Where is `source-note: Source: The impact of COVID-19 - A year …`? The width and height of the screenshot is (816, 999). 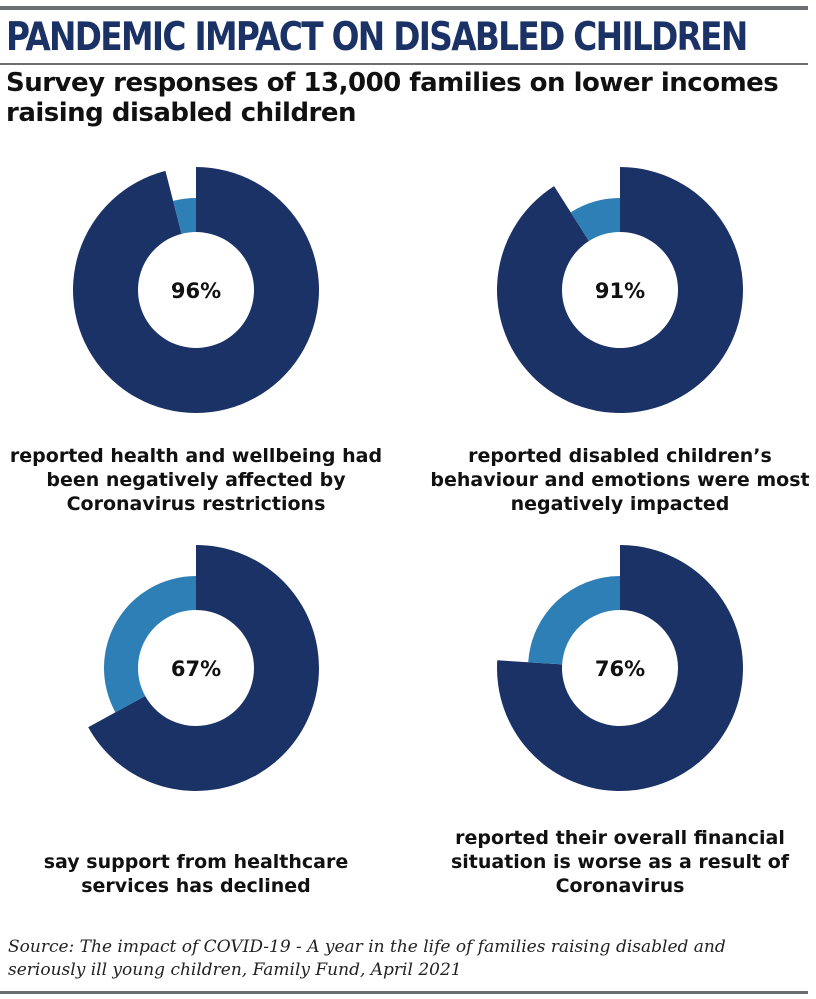 source-note: Source: The impact of COVID-19 - A year … is located at coordinates (367, 958).